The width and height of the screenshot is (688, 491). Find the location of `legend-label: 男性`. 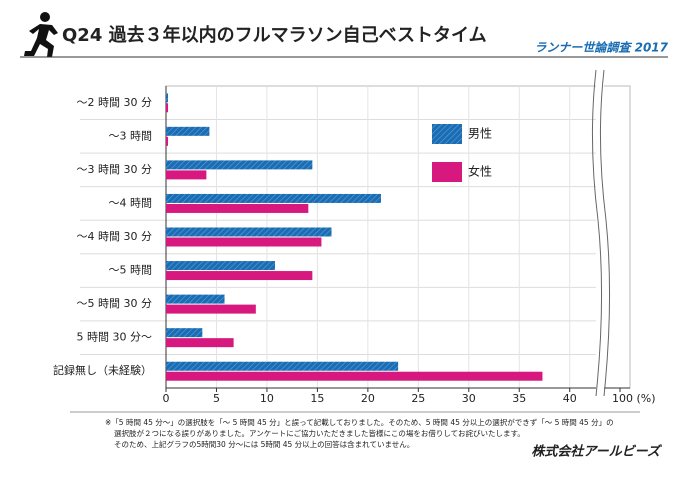

legend-label: 男性 is located at coordinates (480, 134).